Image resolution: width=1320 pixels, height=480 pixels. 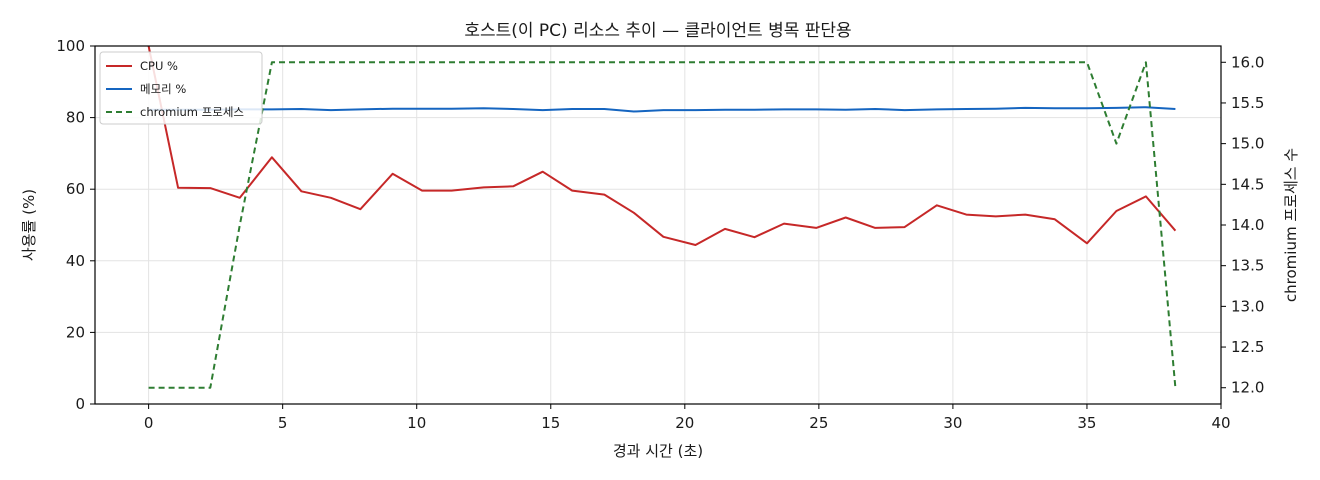 I want to click on y-axis-left: 0 20 40 60 80 100, so click(x=75, y=225).